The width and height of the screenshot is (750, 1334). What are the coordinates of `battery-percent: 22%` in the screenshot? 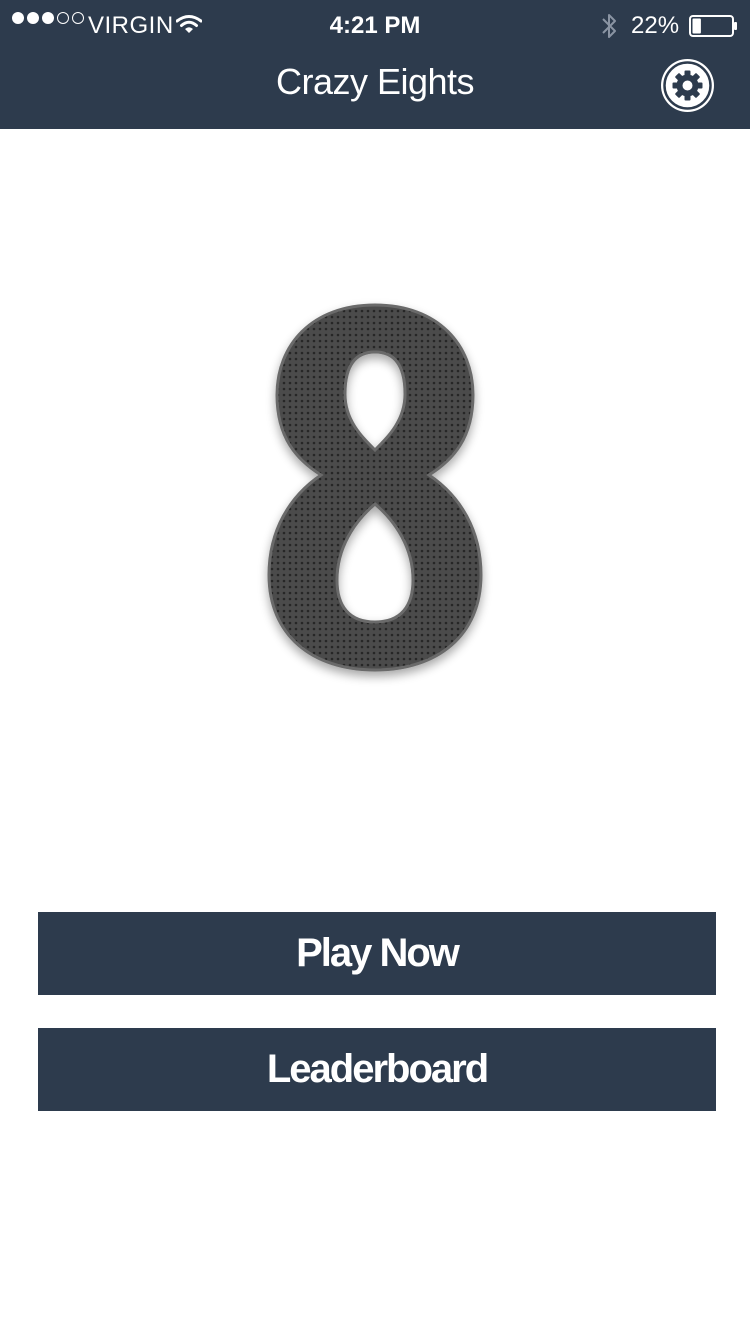 It's located at (655, 25).